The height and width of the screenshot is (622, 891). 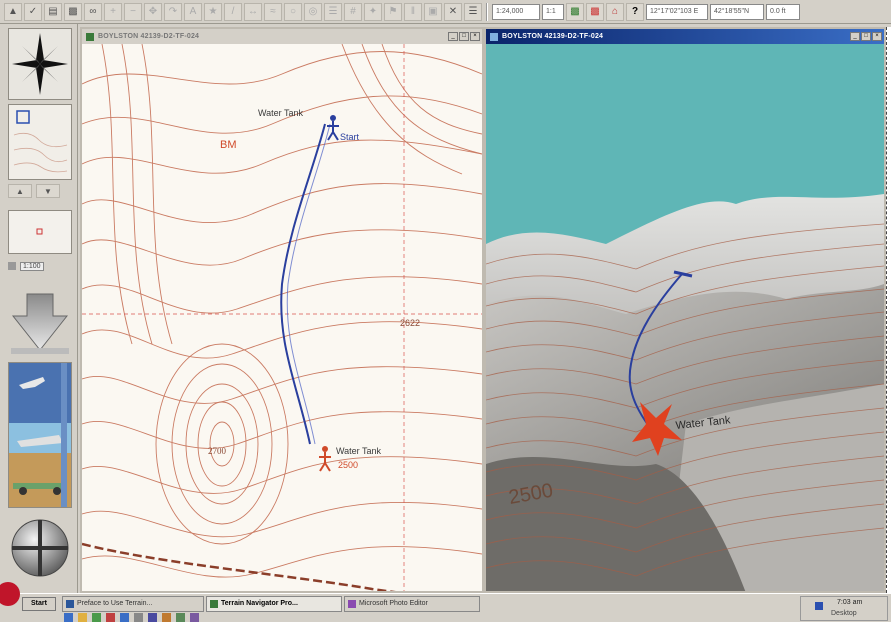 I want to click on flight-pilot-panel, so click(x=40, y=435).